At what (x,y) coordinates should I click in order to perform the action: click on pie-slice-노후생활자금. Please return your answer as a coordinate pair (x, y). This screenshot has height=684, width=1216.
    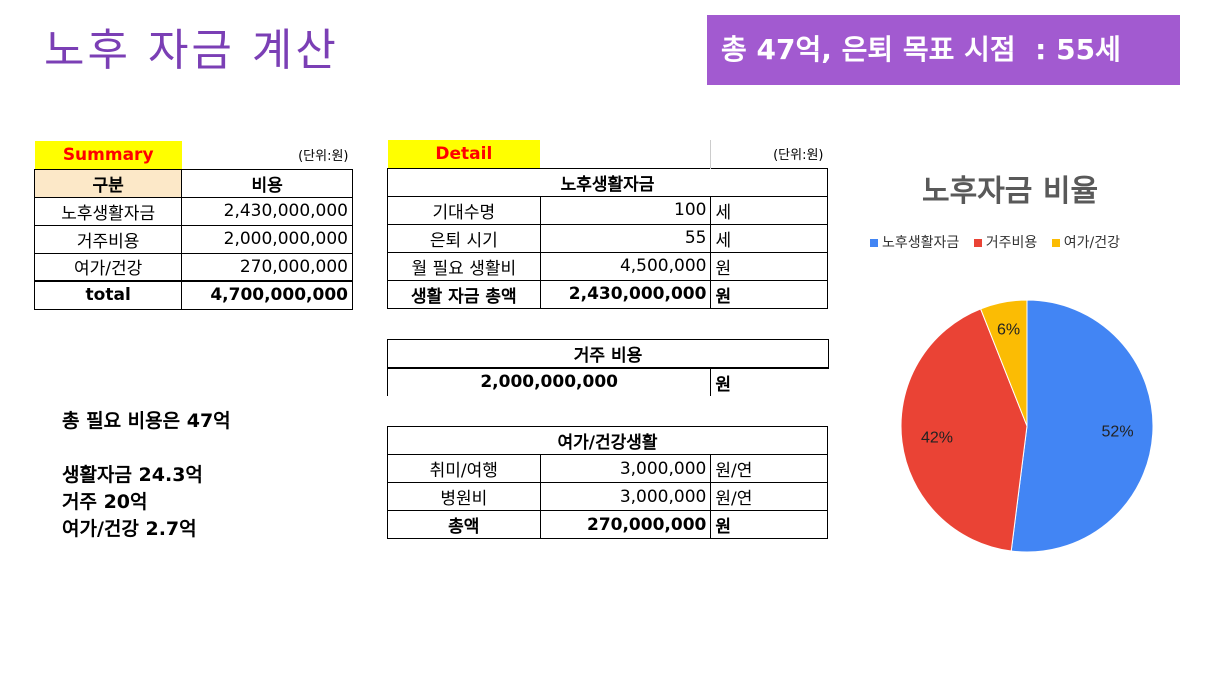
    Looking at the image, I should click on (1082, 426).